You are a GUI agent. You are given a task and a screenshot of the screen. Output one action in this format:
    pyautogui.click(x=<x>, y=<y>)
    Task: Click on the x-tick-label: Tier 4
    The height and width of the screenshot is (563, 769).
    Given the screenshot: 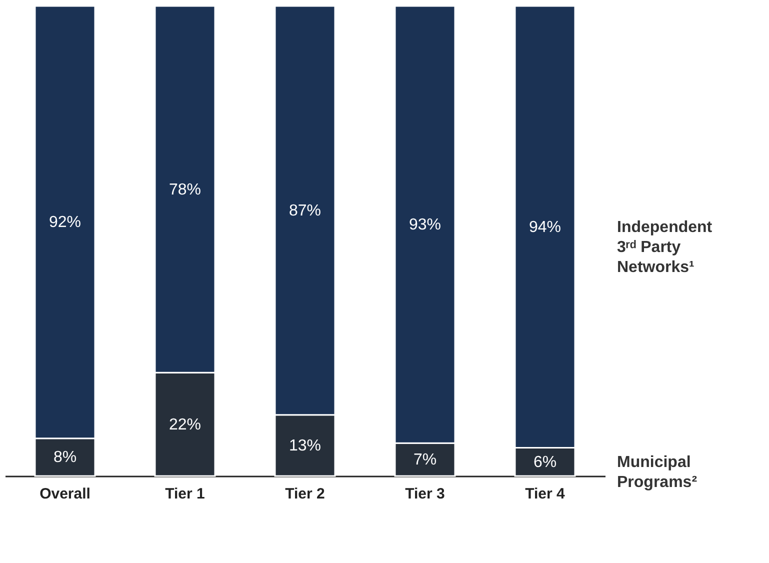 What is the action you would take?
    pyautogui.click(x=545, y=494)
    